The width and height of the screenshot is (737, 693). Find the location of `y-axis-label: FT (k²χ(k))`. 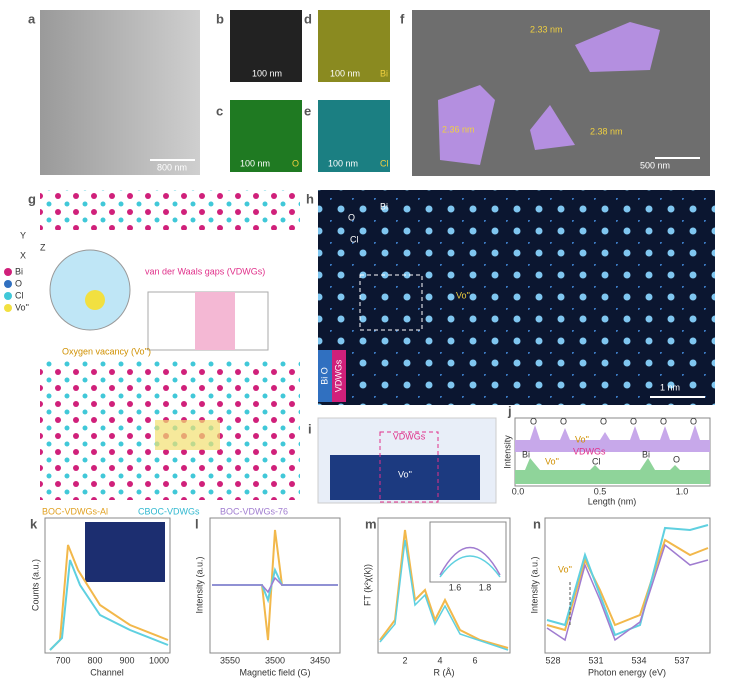

y-axis-label: FT (k²χ(k)) is located at coordinates (367, 585).